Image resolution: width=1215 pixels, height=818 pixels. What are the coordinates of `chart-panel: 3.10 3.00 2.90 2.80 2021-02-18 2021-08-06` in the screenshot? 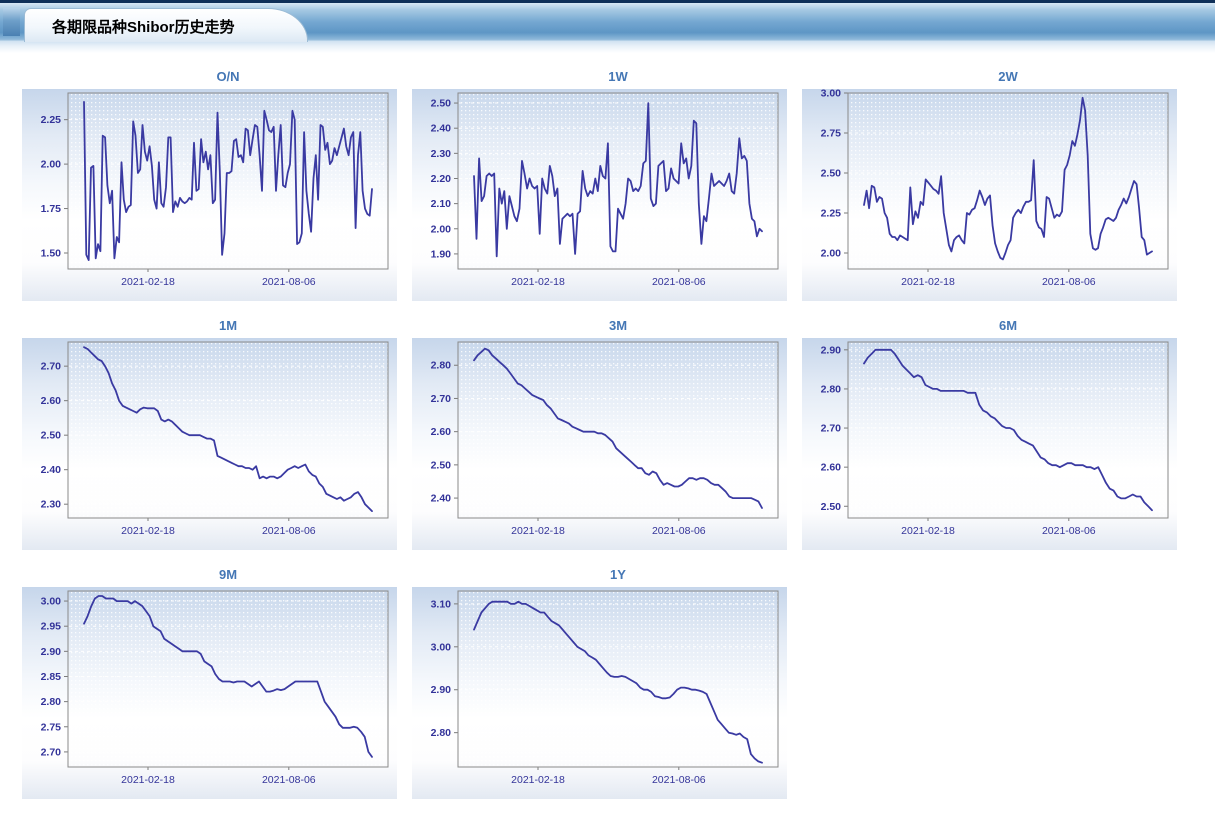 It's located at (599, 693).